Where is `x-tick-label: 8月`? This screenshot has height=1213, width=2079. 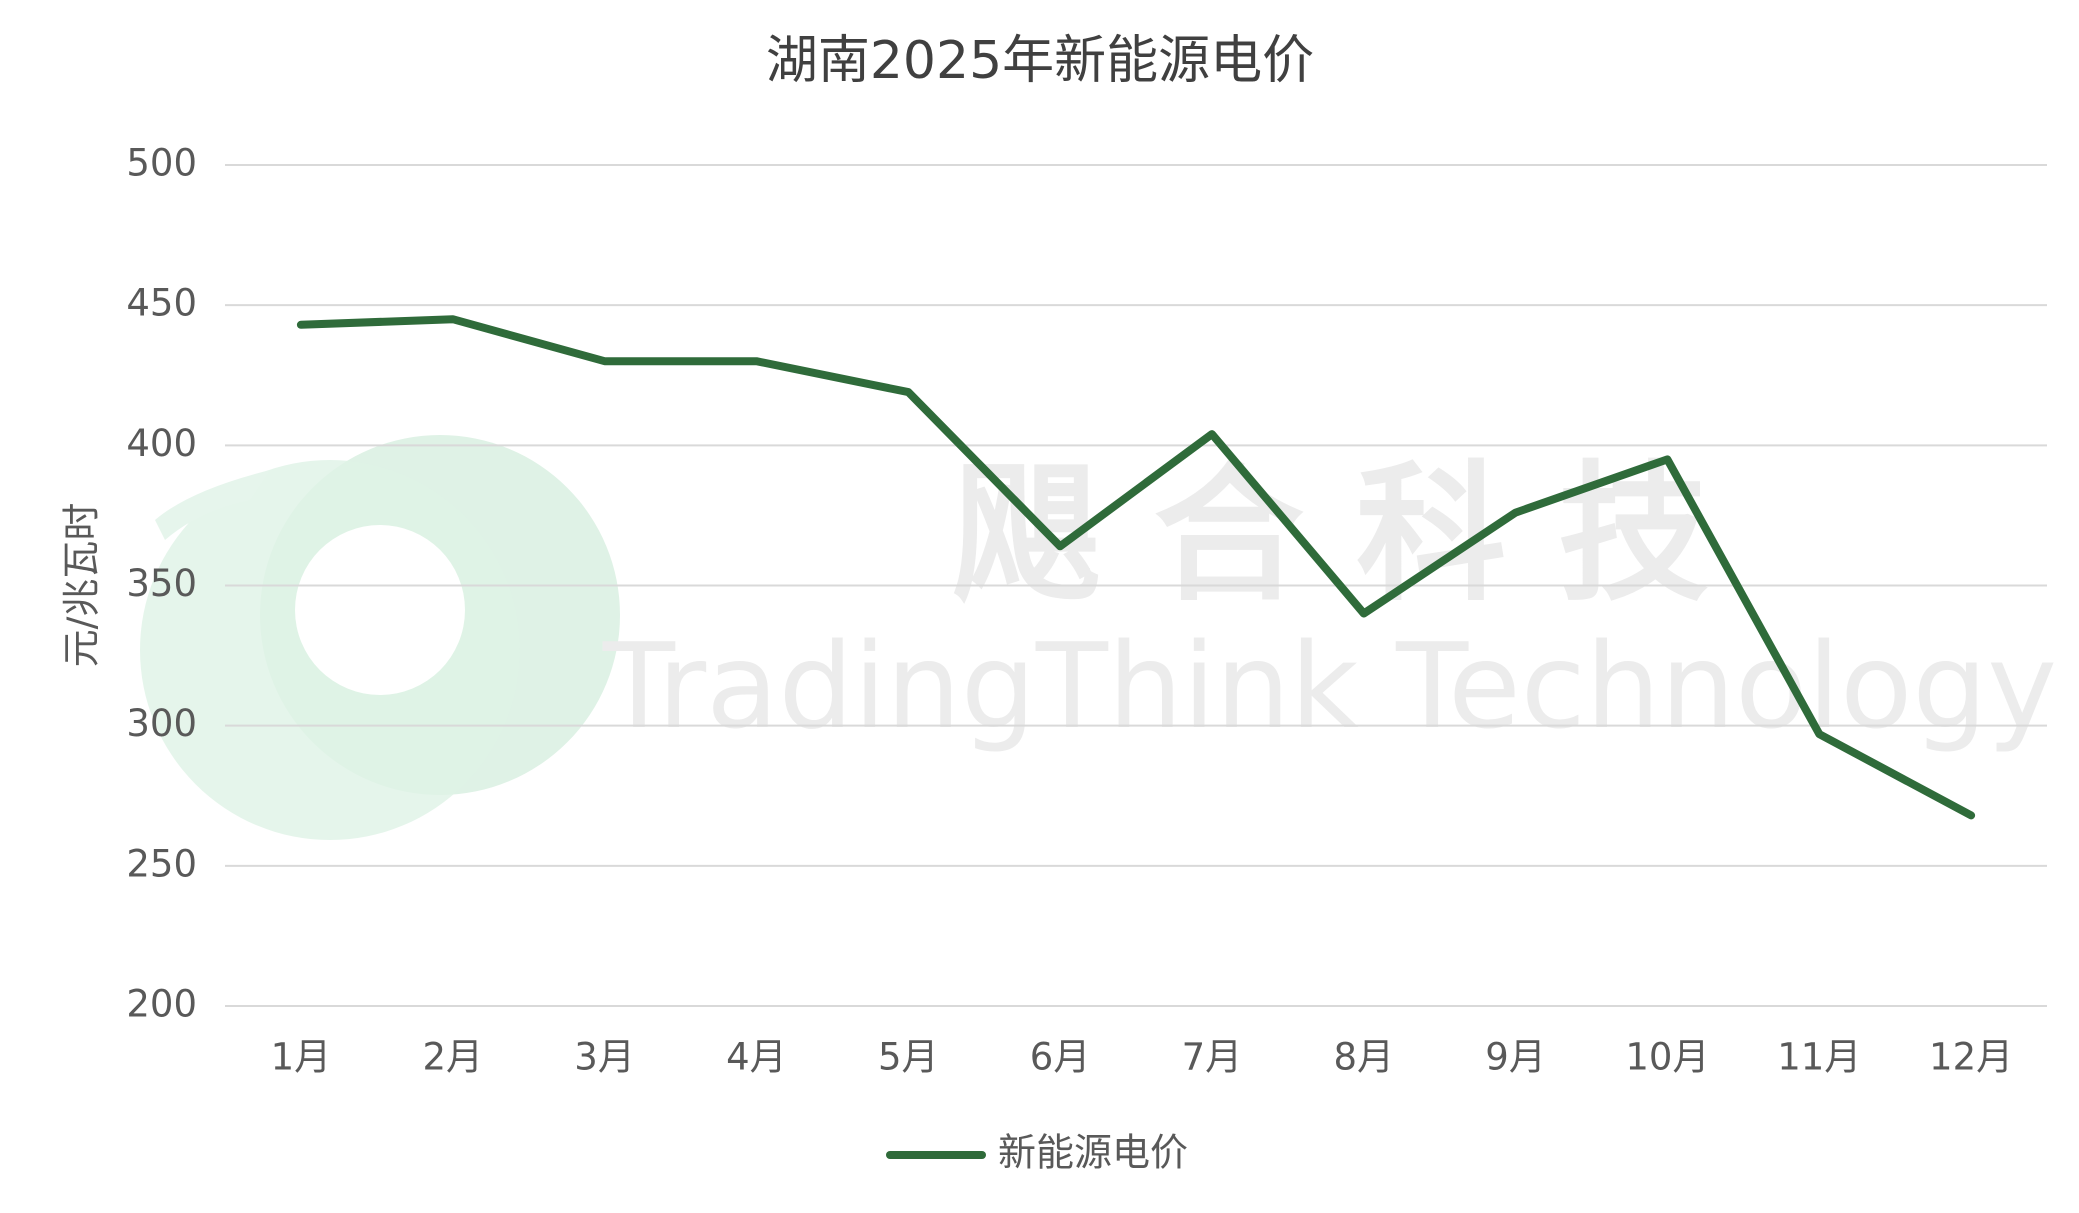
x-tick-label: 8月 is located at coordinates (1363, 1057).